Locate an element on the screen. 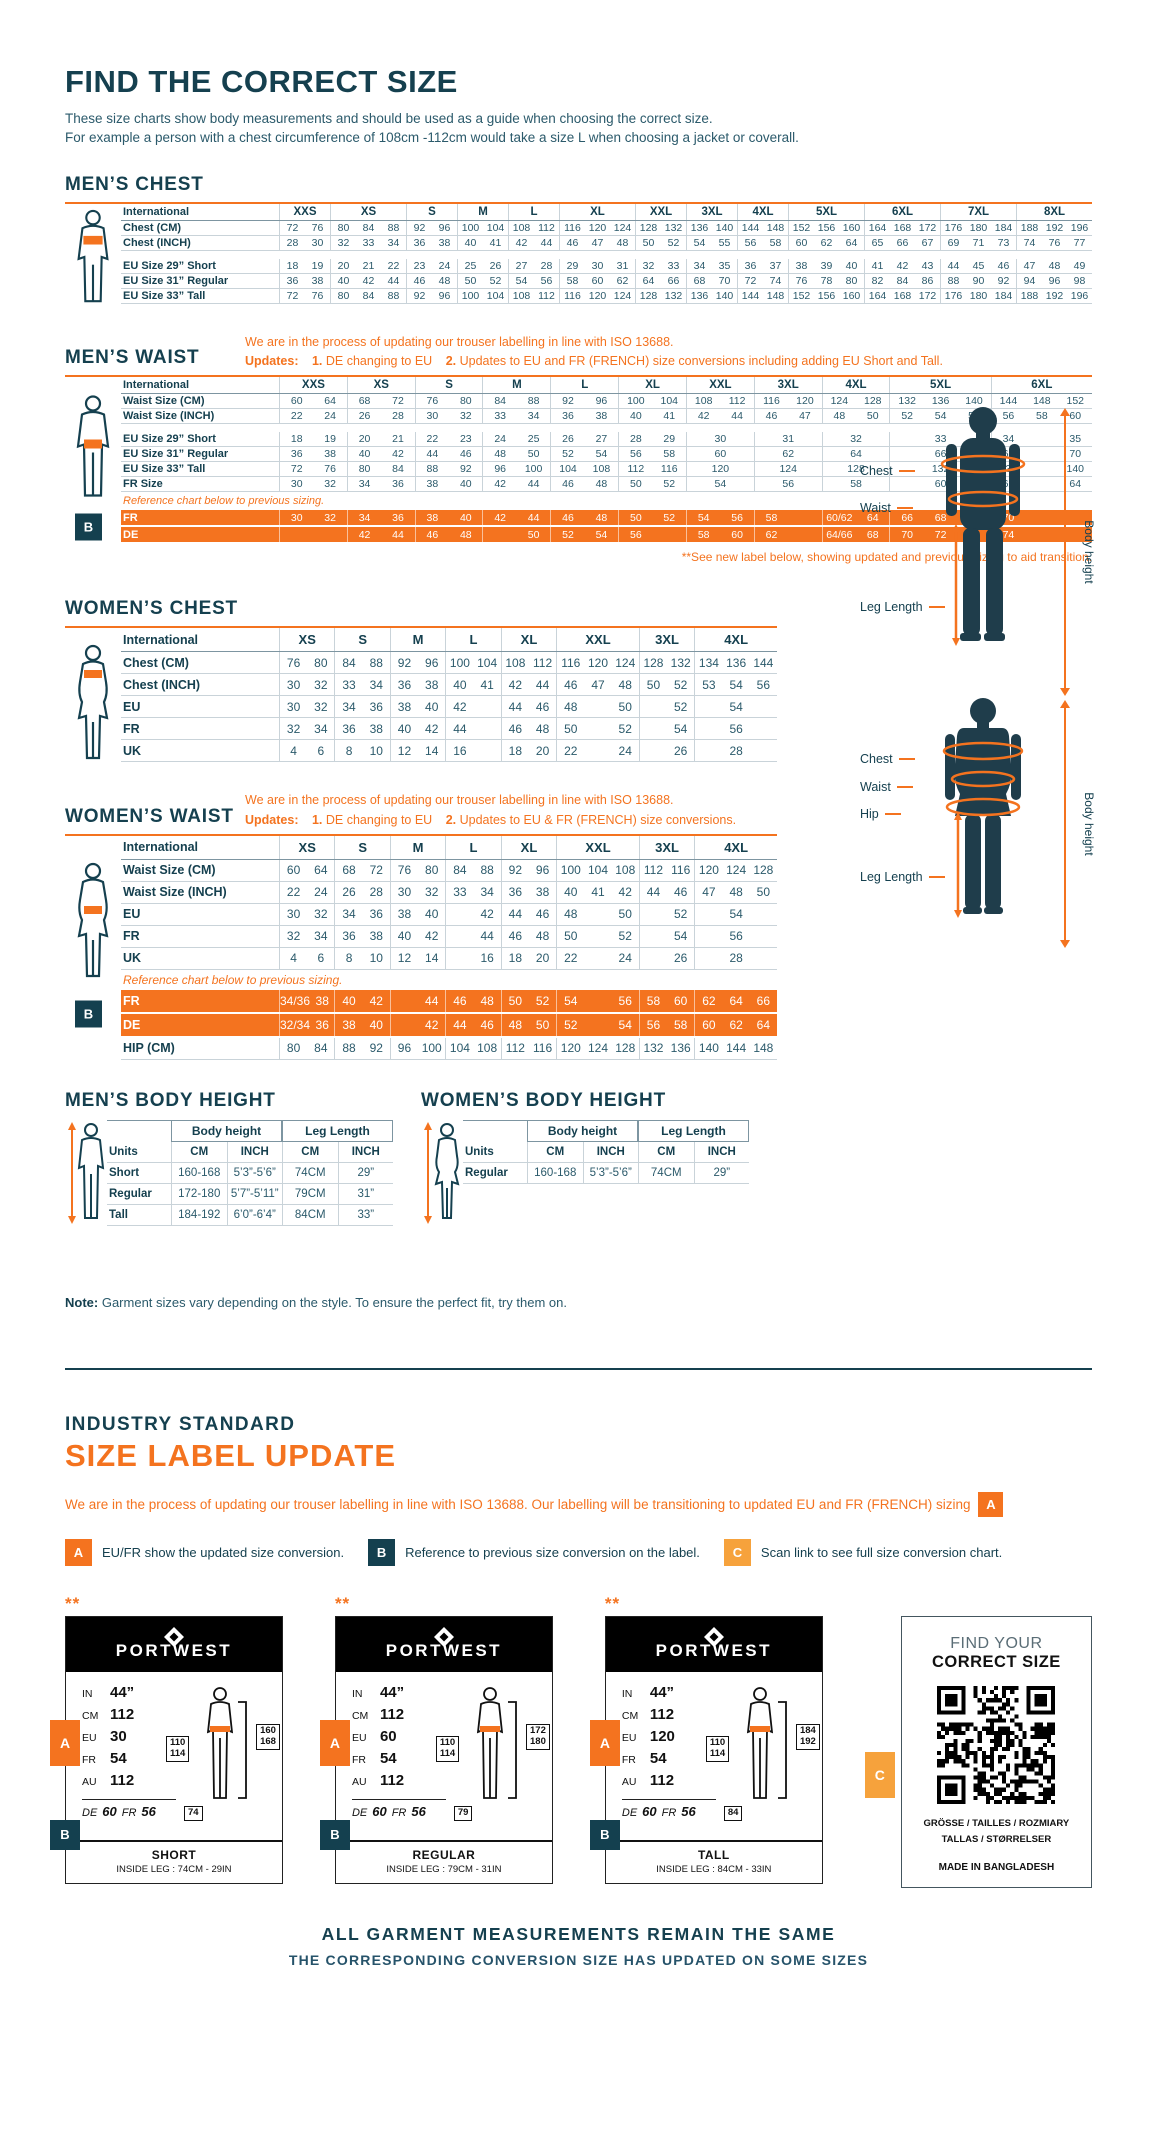 Image resolution: width=1157 pixels, height=2140 pixels. size-system: FR is located at coordinates (628, 1759).